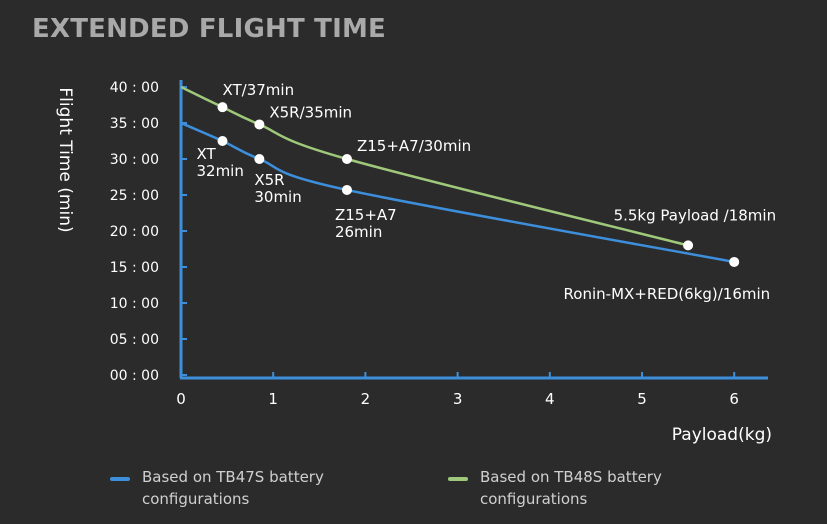 This screenshot has height=524, width=827. What do you see at coordinates (310, 112) in the screenshot?
I see `data-label: X5R/35min` at bounding box center [310, 112].